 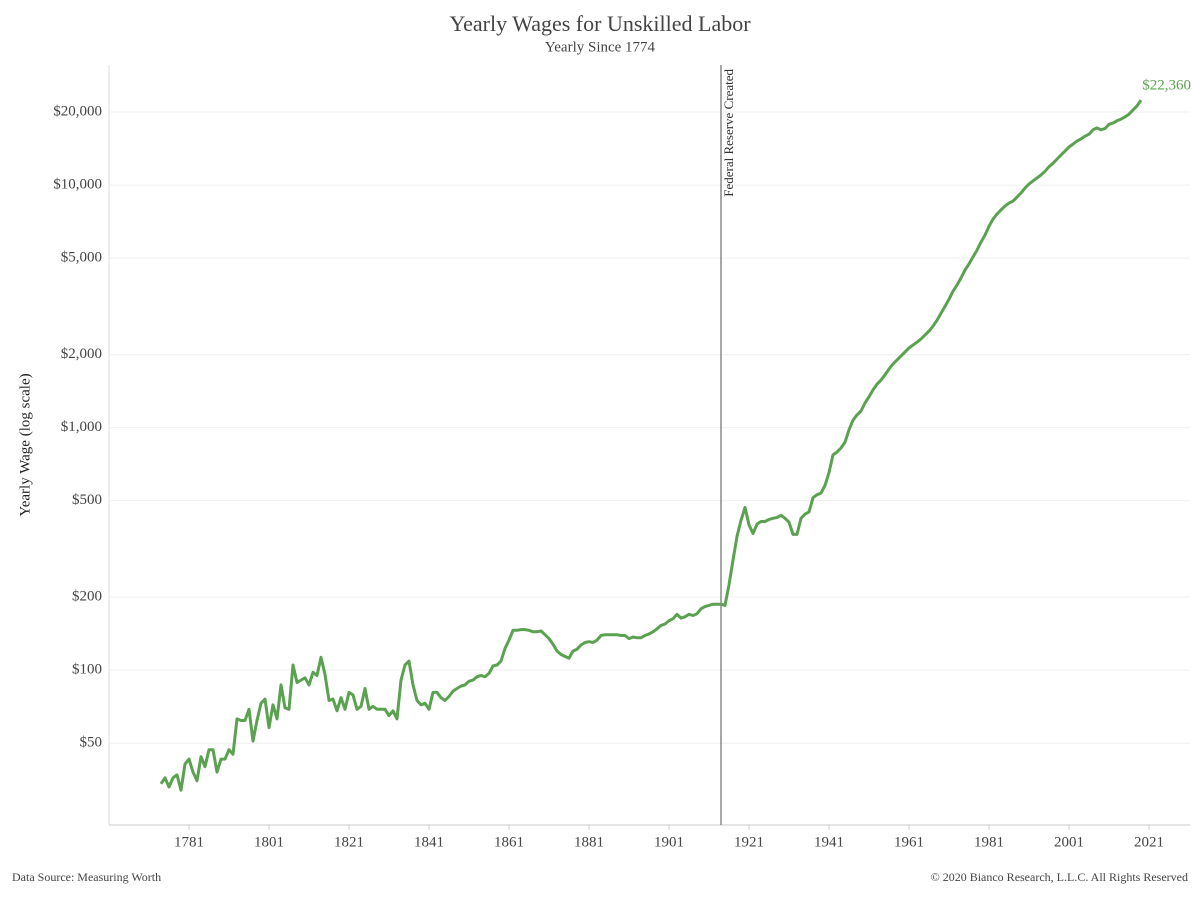 I want to click on x-tick-label: 1801, so click(x=269, y=842).